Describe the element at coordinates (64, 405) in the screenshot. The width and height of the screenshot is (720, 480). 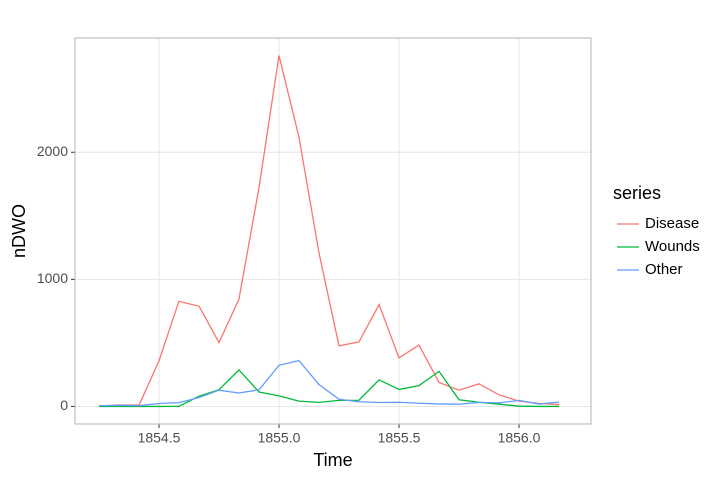
I see `y-tick-label: 0` at that location.